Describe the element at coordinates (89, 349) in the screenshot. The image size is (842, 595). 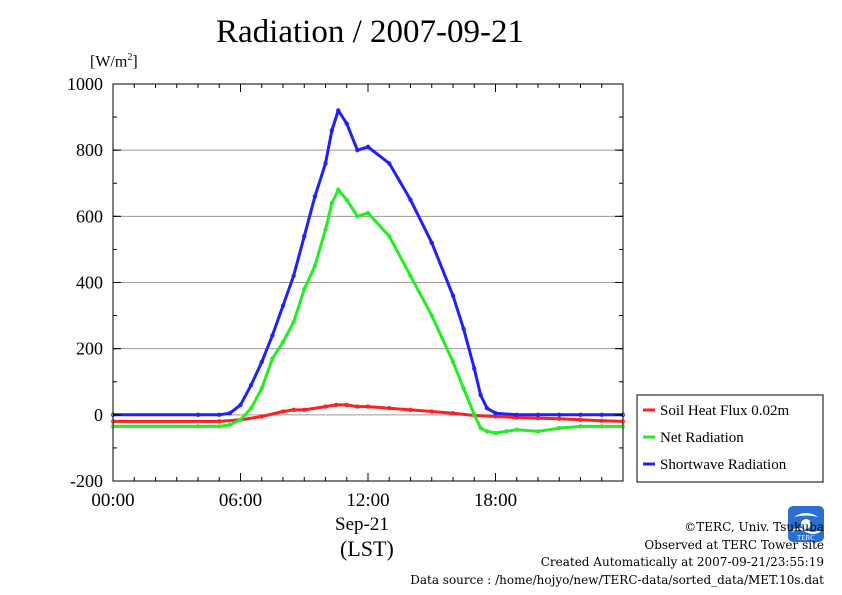
I see `y-tick-label: 200` at that location.